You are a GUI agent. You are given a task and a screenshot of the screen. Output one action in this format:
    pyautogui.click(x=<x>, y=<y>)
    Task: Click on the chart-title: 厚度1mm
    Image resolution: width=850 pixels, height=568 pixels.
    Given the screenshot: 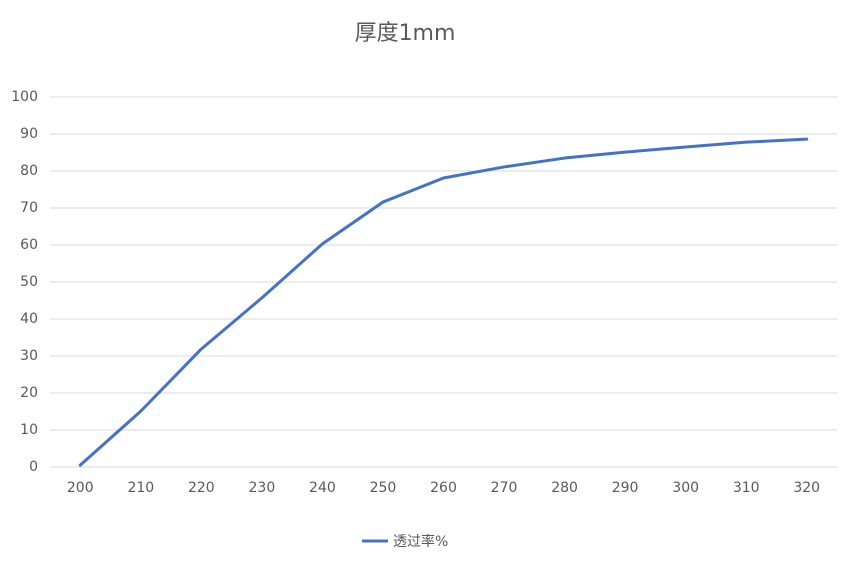 What is the action you would take?
    pyautogui.click(x=405, y=33)
    